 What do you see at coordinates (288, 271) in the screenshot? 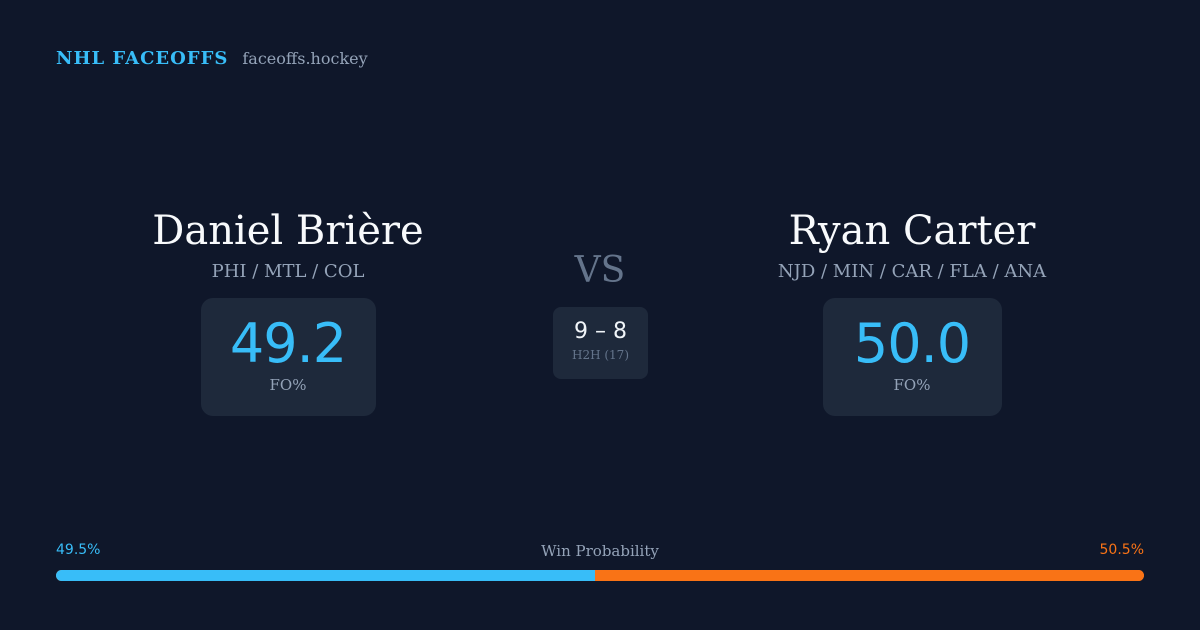
I see `player-left-teams: PHI / MTL / COL` at bounding box center [288, 271].